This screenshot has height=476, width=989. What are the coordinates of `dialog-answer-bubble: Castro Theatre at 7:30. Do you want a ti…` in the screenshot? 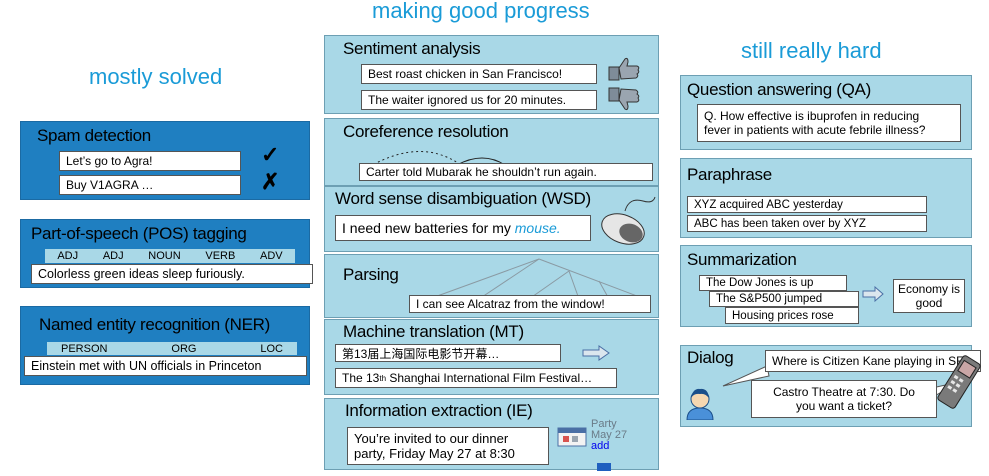 It's located at (844, 399).